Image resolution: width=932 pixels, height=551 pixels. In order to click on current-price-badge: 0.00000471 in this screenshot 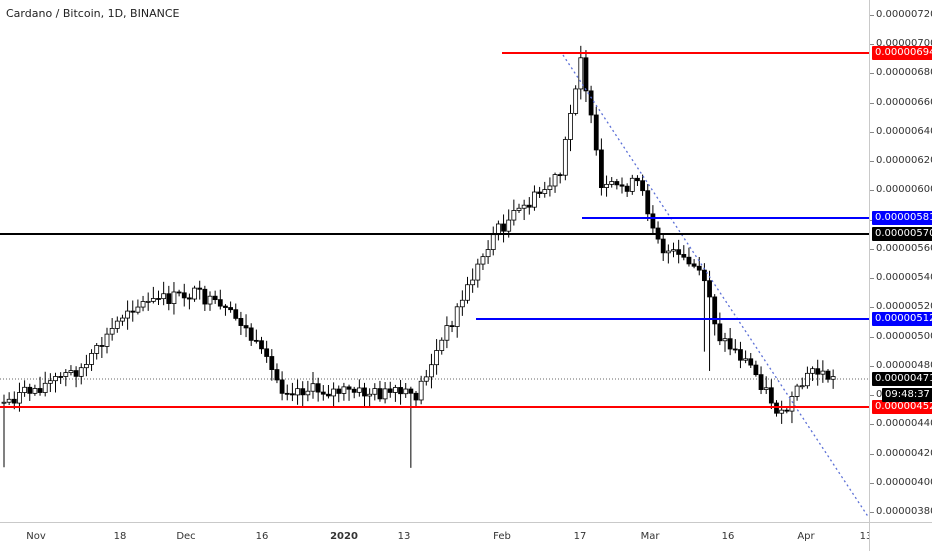, I will do `click(902, 378)`.